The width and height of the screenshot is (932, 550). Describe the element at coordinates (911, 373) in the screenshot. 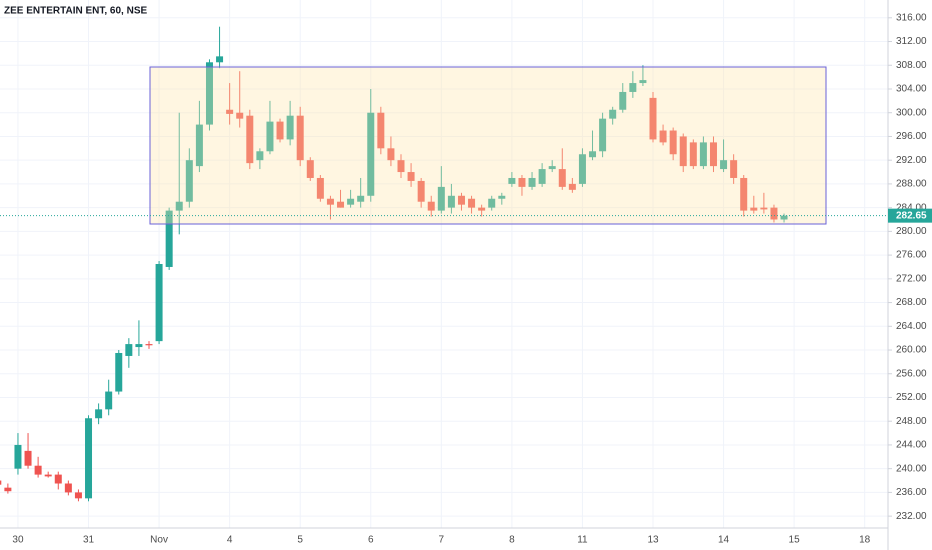

I see `y-tick-label: 256.00` at that location.